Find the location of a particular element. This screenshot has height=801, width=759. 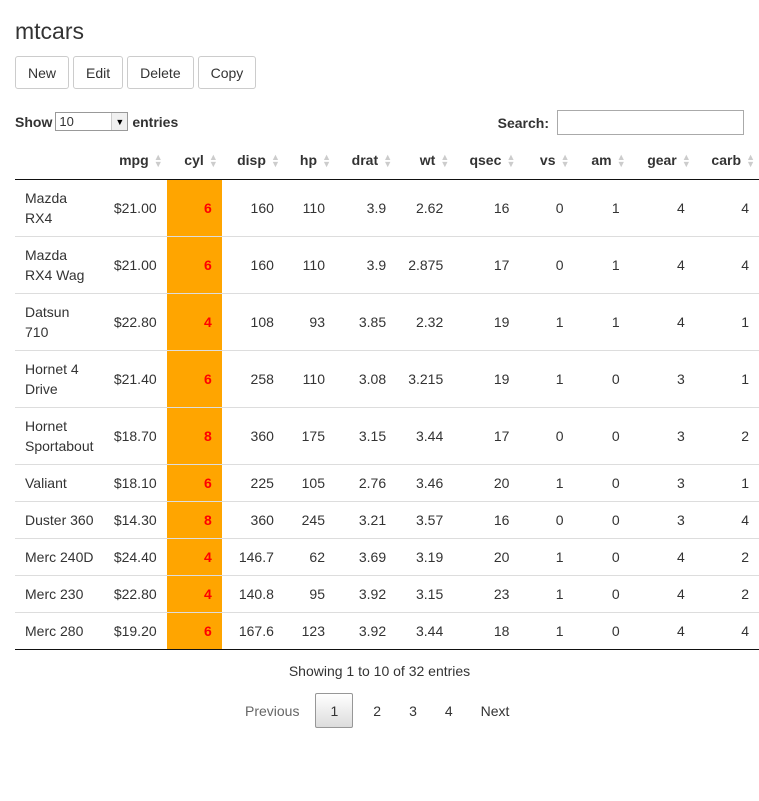

page-2-button: 2 is located at coordinates (377, 710).